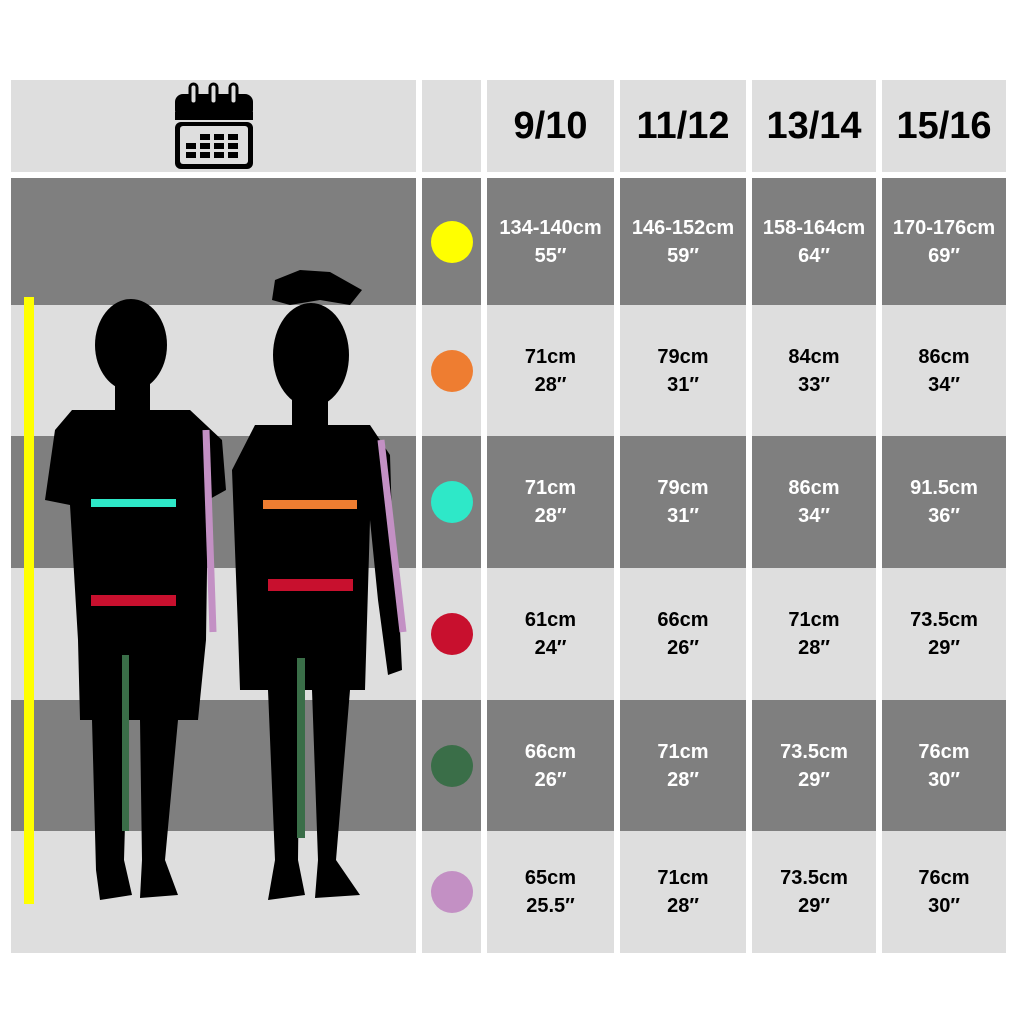  What do you see at coordinates (550, 892) in the screenshot?
I see `size-value-cell: 65cm 25.5″` at bounding box center [550, 892].